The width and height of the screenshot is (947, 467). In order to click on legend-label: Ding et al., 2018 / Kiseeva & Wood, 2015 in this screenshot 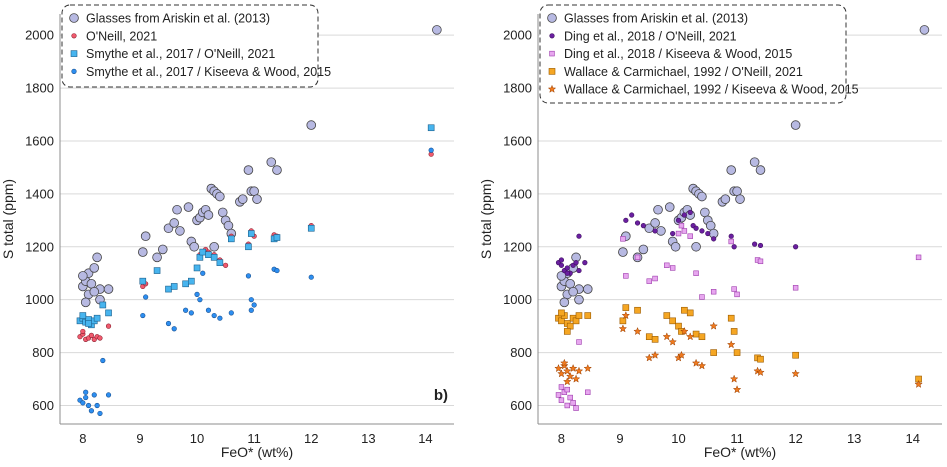, I will do `click(678, 54)`.